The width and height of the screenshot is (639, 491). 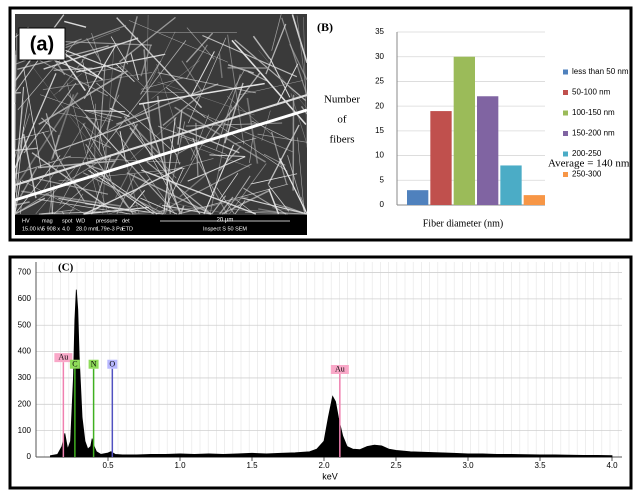 What do you see at coordinates (161, 225) in the screenshot?
I see `info-bar` at bounding box center [161, 225].